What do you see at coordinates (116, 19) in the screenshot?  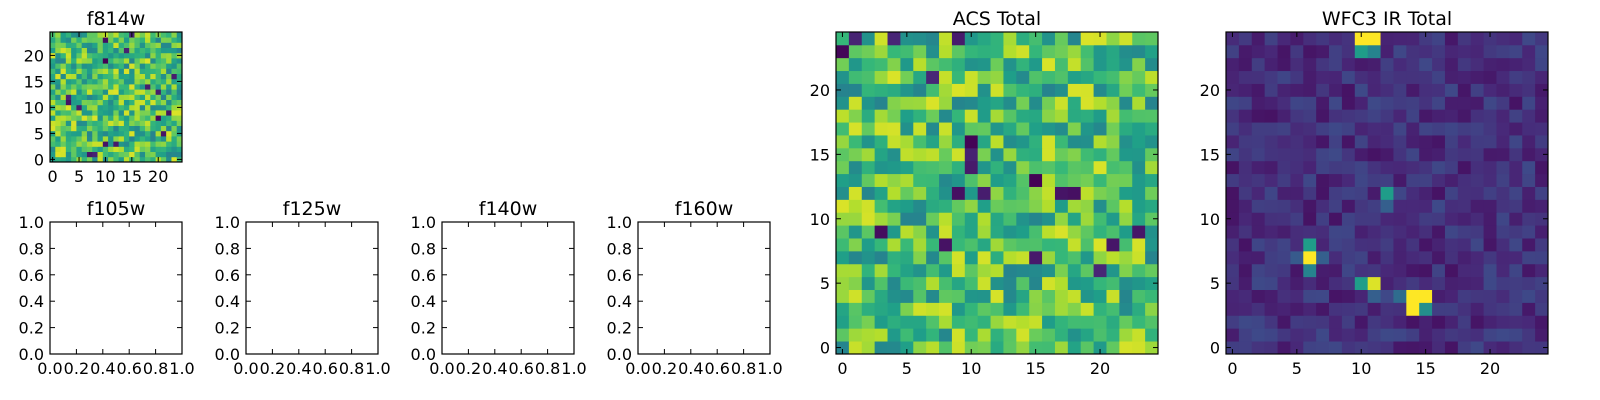 I see `chart-title: f814w` at bounding box center [116, 19].